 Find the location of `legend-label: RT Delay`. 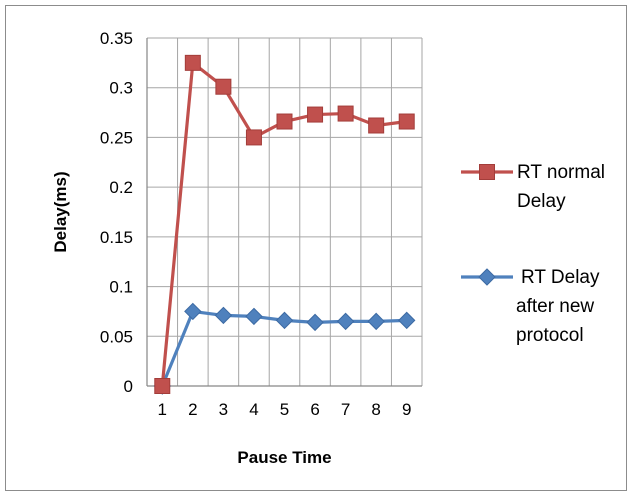

legend-label: RT Delay is located at coordinates (560, 277).